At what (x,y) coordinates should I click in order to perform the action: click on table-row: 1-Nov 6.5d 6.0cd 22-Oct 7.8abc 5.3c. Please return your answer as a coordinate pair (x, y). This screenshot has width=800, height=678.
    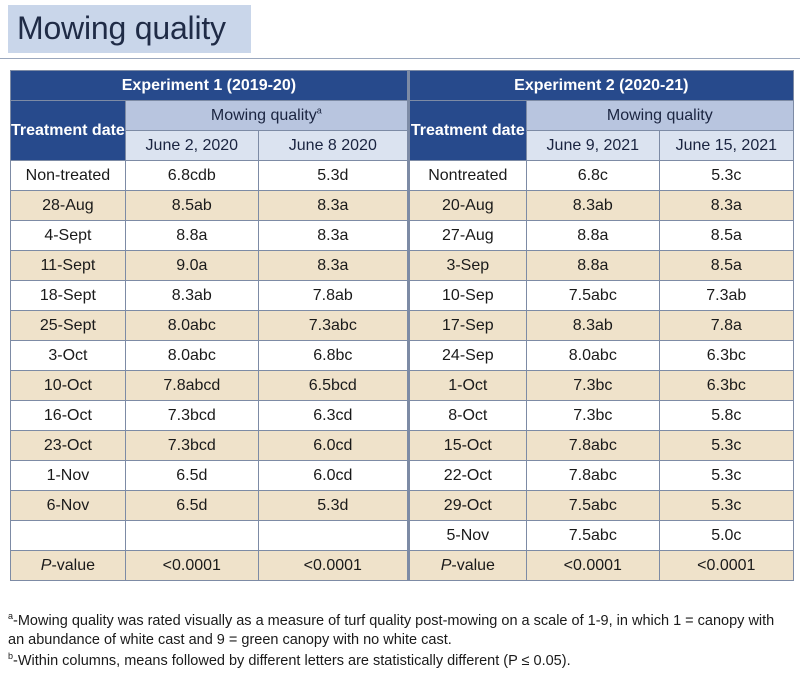
    Looking at the image, I should click on (402, 475).